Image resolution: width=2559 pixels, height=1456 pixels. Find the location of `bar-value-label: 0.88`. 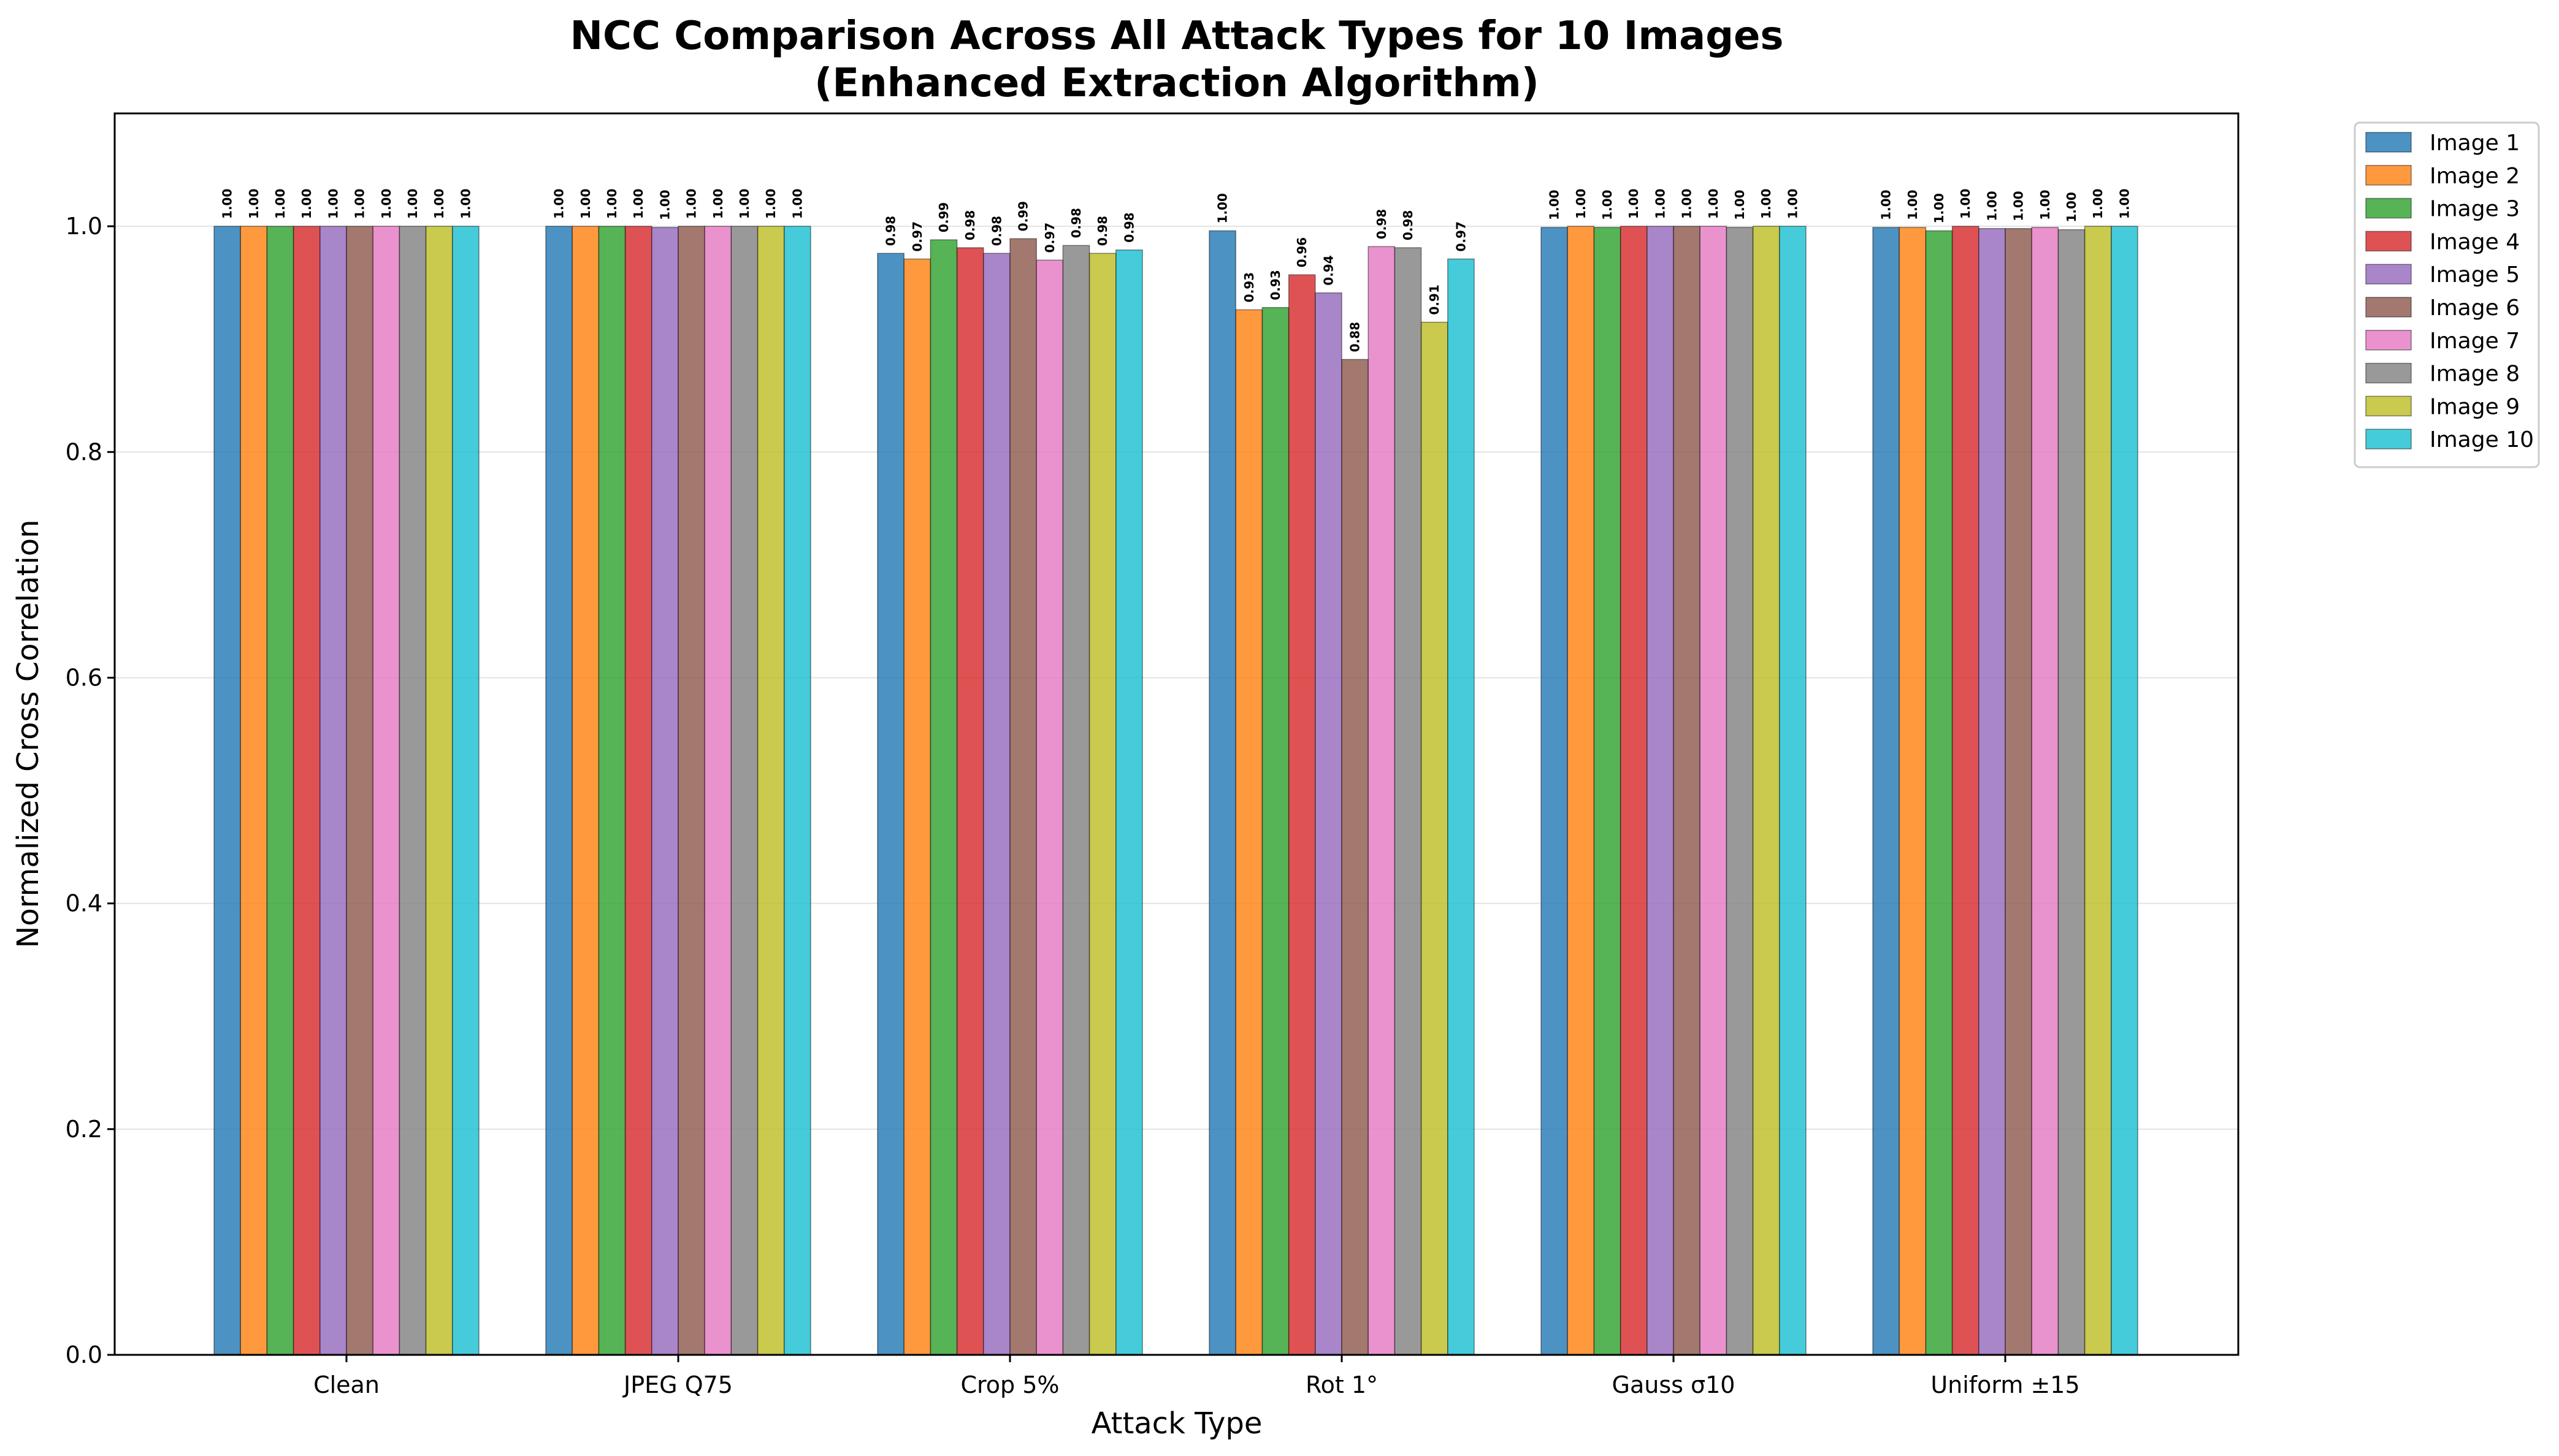

bar-value-label: 0.88 is located at coordinates (1355, 337).